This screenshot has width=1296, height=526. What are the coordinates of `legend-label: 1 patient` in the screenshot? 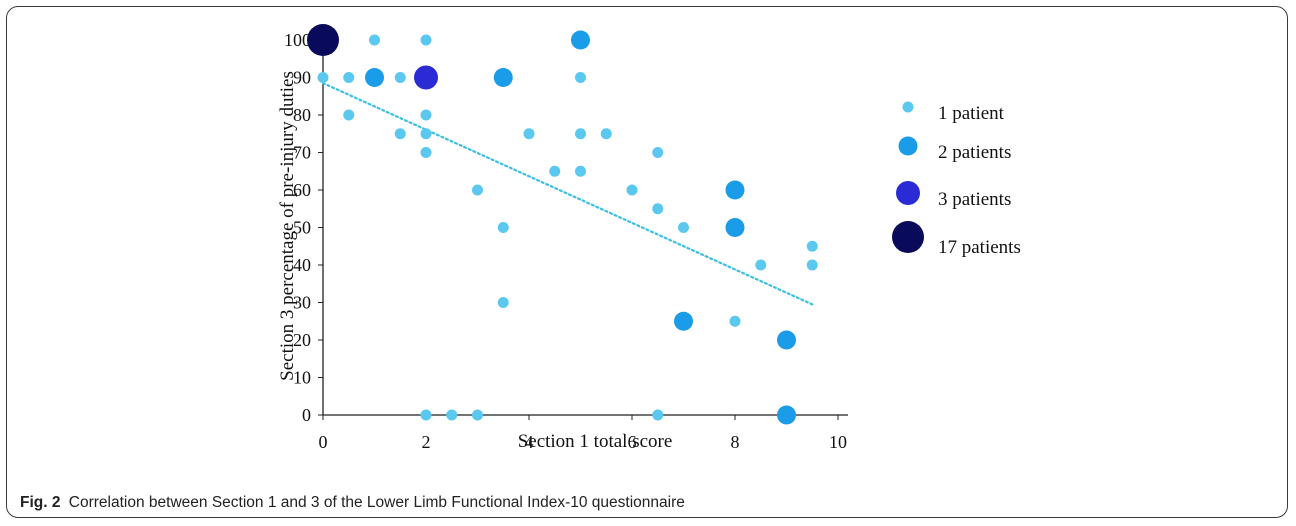 It's located at (971, 113).